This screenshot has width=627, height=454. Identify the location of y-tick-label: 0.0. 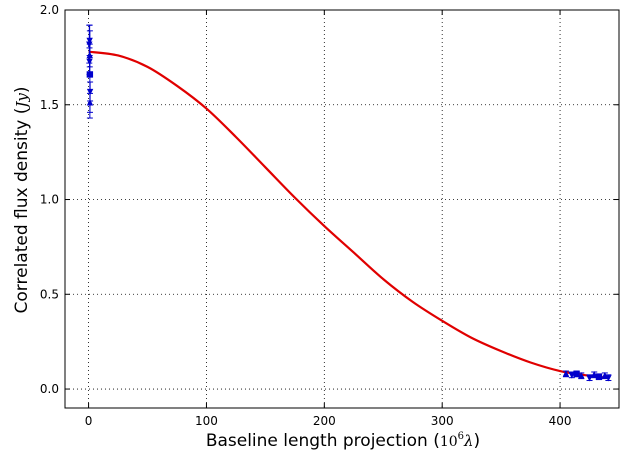
(49, 389).